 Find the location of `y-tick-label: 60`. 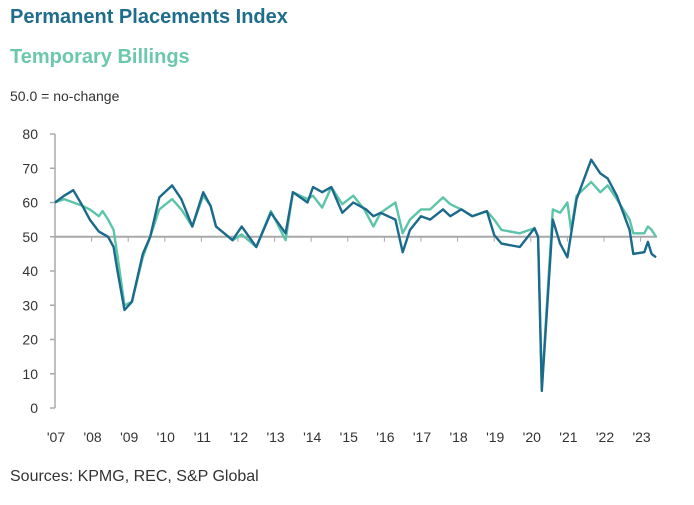

y-tick-label: 60 is located at coordinates (30, 203).